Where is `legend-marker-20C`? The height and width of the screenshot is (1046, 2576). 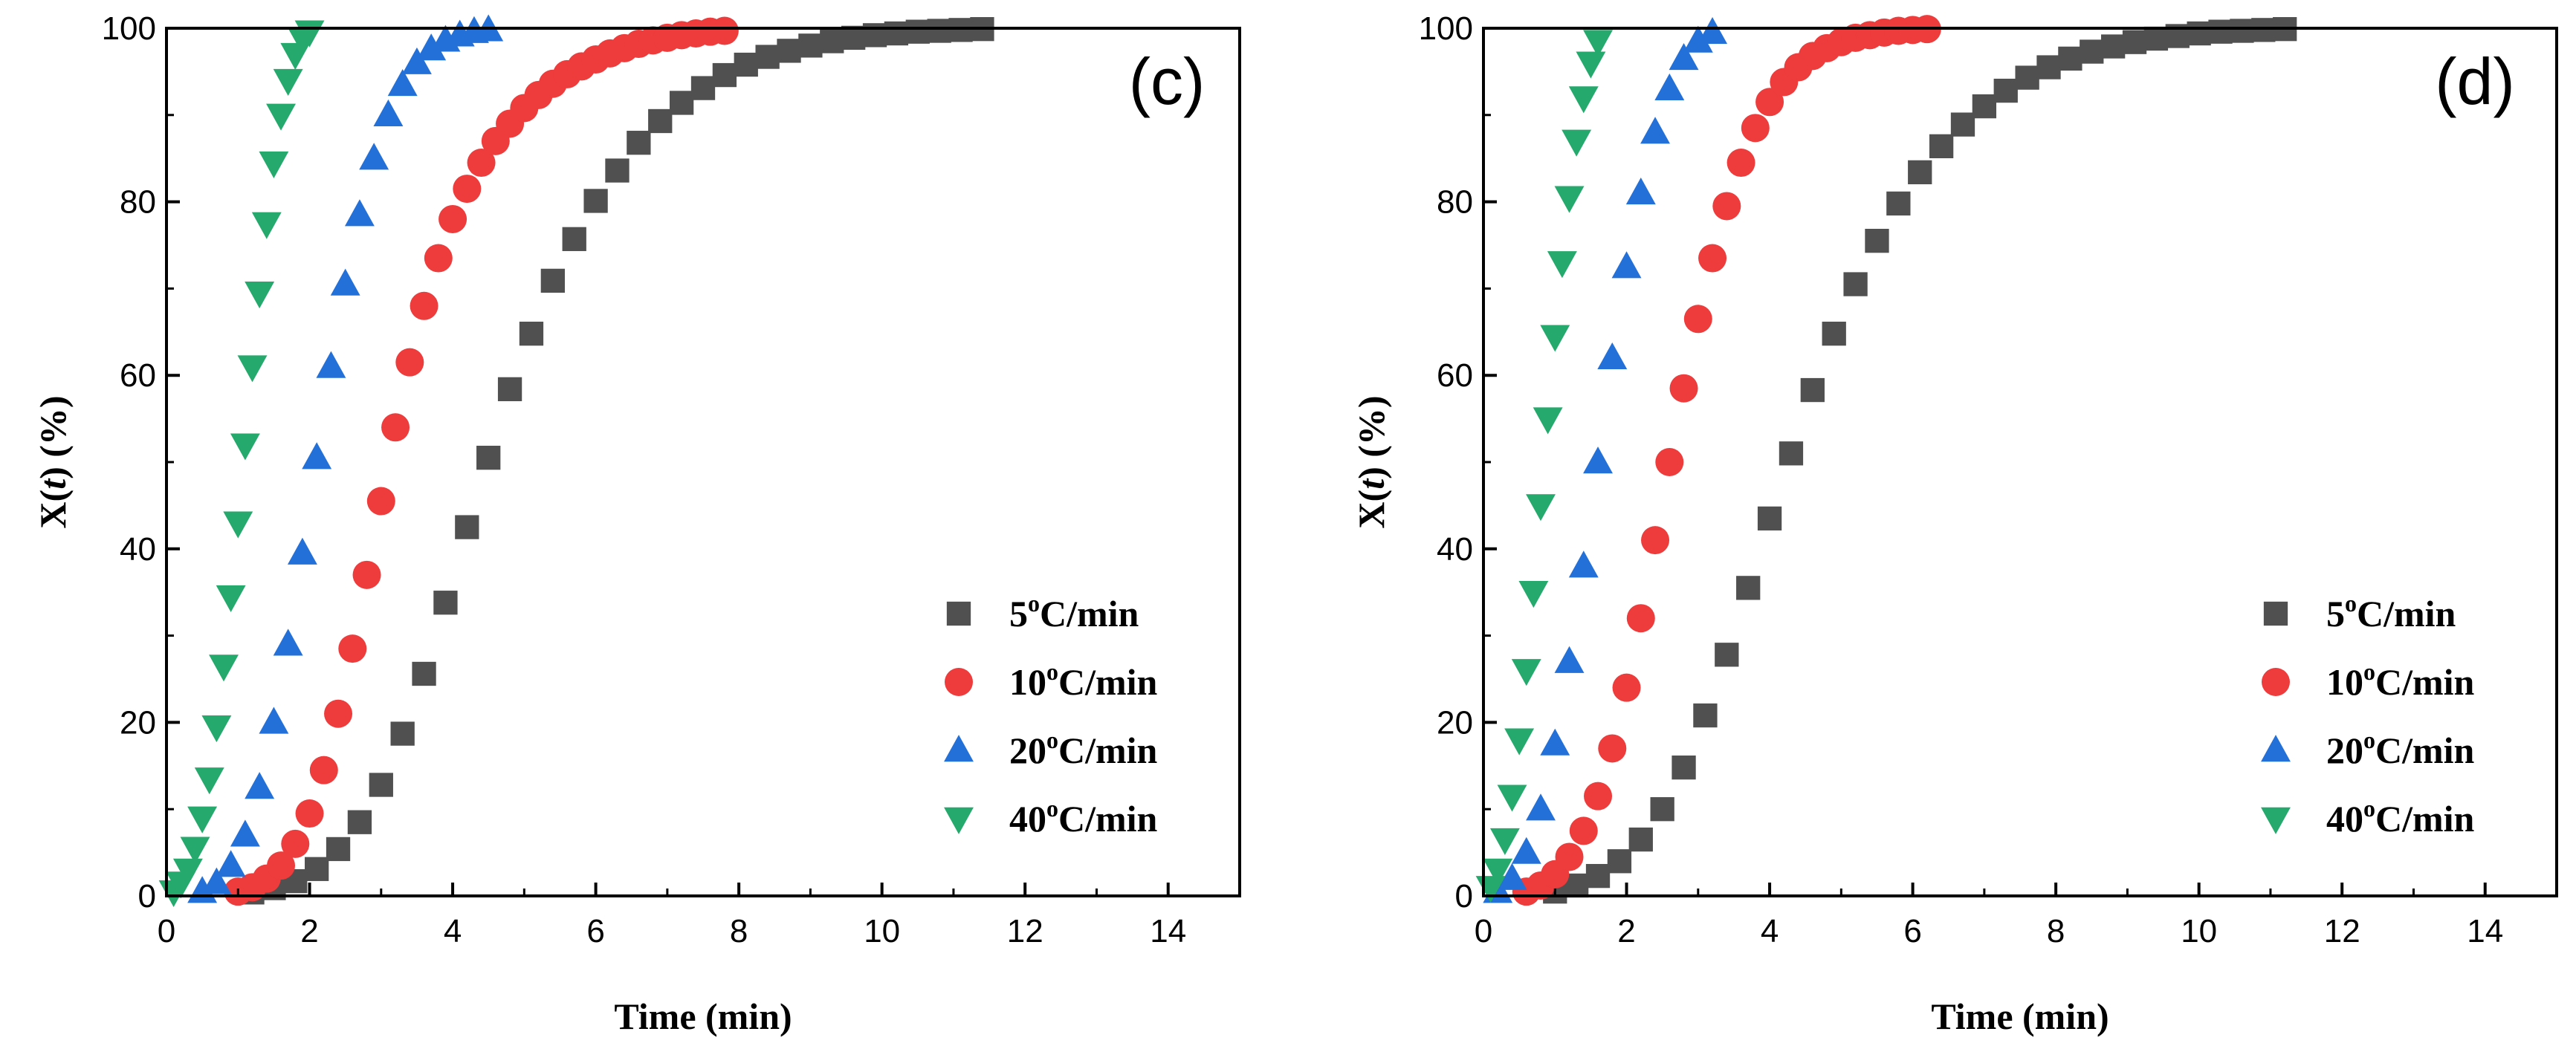 legend-marker-20C is located at coordinates (2276, 748).